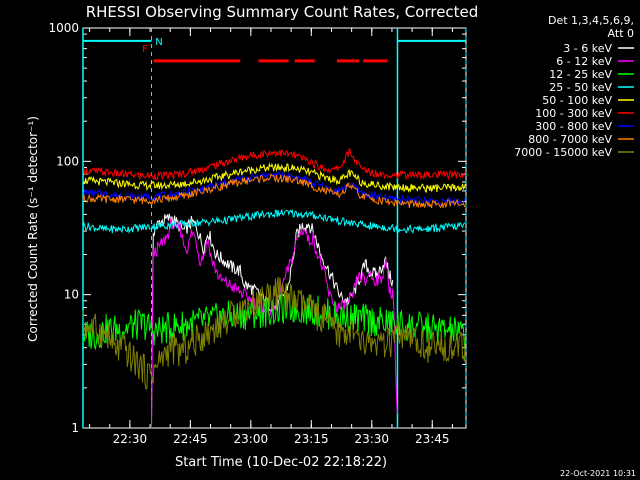  Describe the element at coordinates (311, 439) in the screenshot. I see `x-tick-label: 23:15` at that location.